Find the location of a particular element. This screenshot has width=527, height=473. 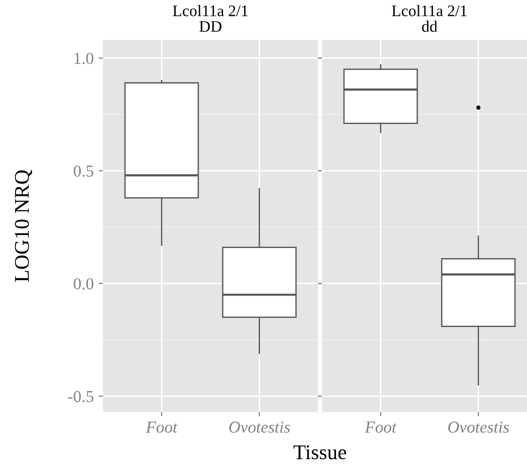

y-tick-label: -0.5 is located at coordinates (81, 396).